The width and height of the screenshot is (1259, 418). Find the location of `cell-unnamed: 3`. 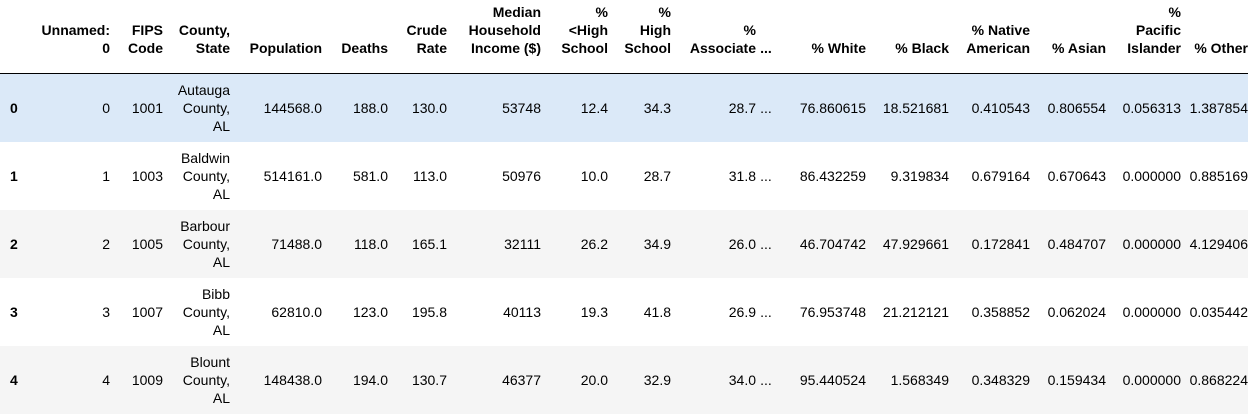

cell-unnamed: 3 is located at coordinates (106, 312).